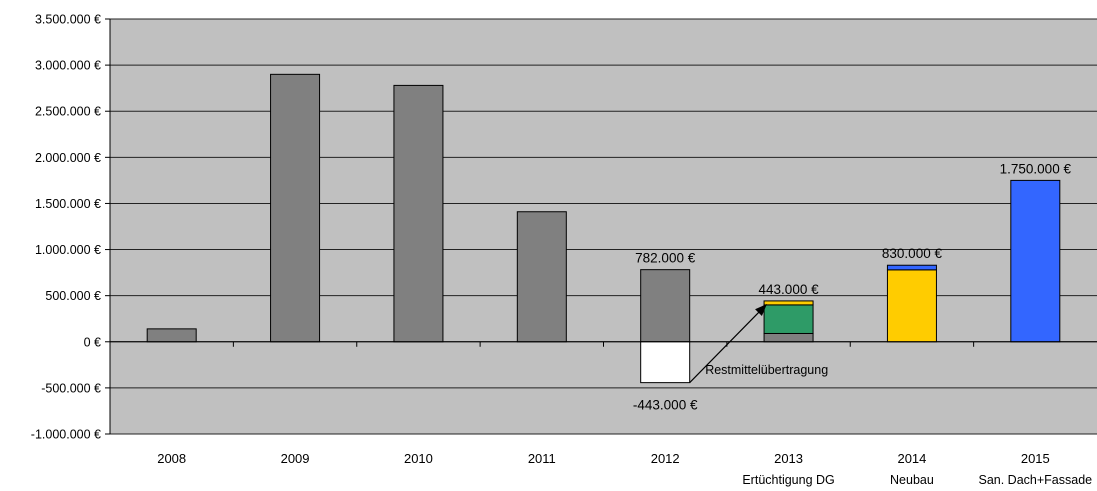 Image resolution: width=1097 pixels, height=491 pixels. I want to click on bar-2013-s2, so click(788, 319).